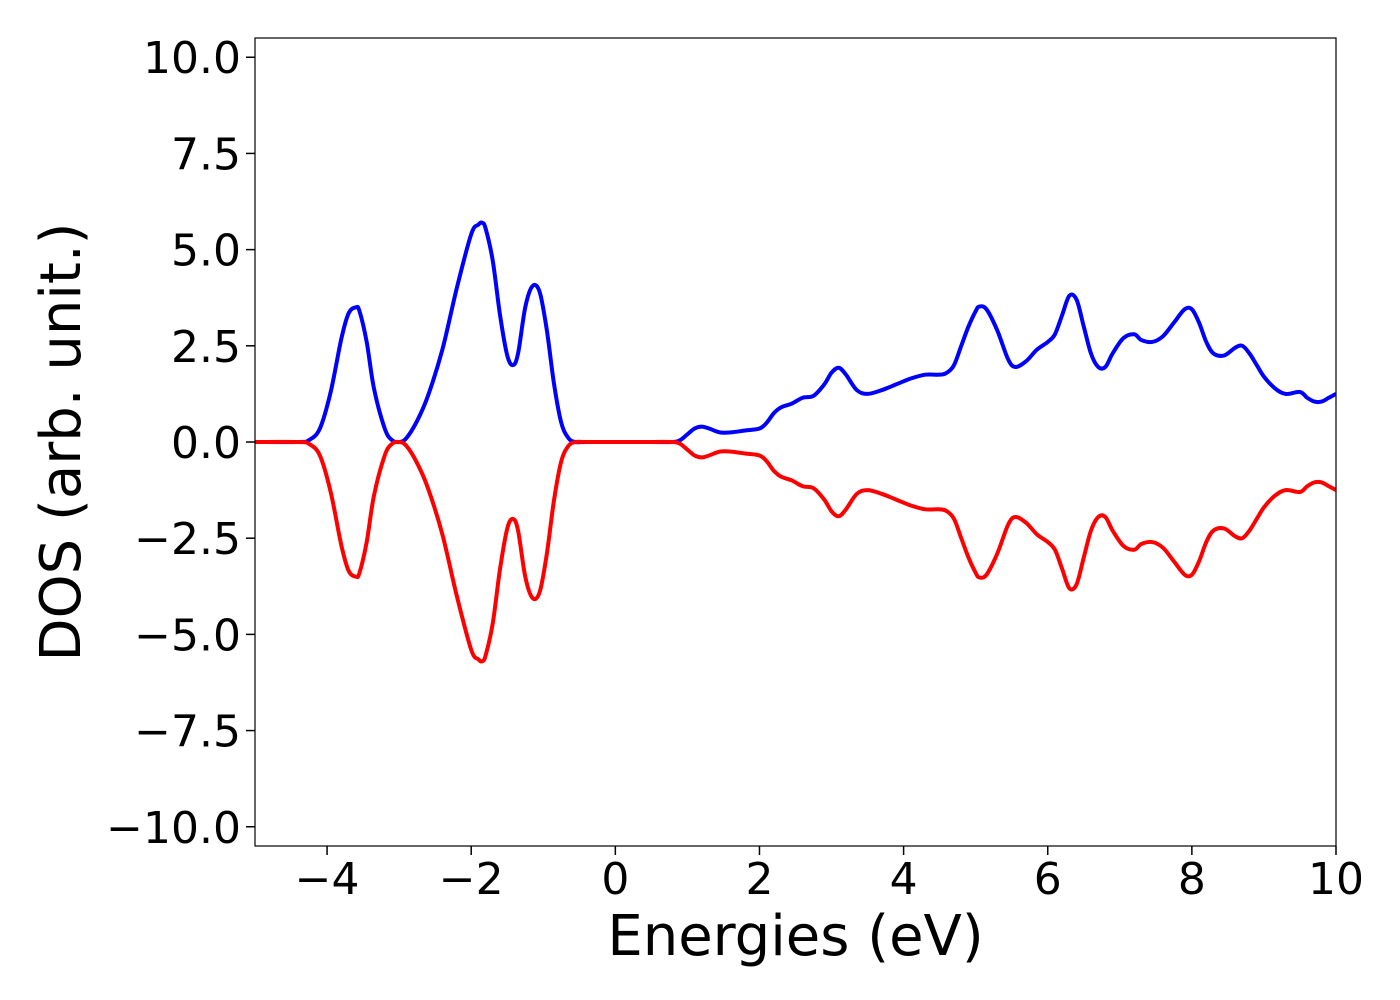  I want to click on x-tick-label: 6, so click(1048, 879).